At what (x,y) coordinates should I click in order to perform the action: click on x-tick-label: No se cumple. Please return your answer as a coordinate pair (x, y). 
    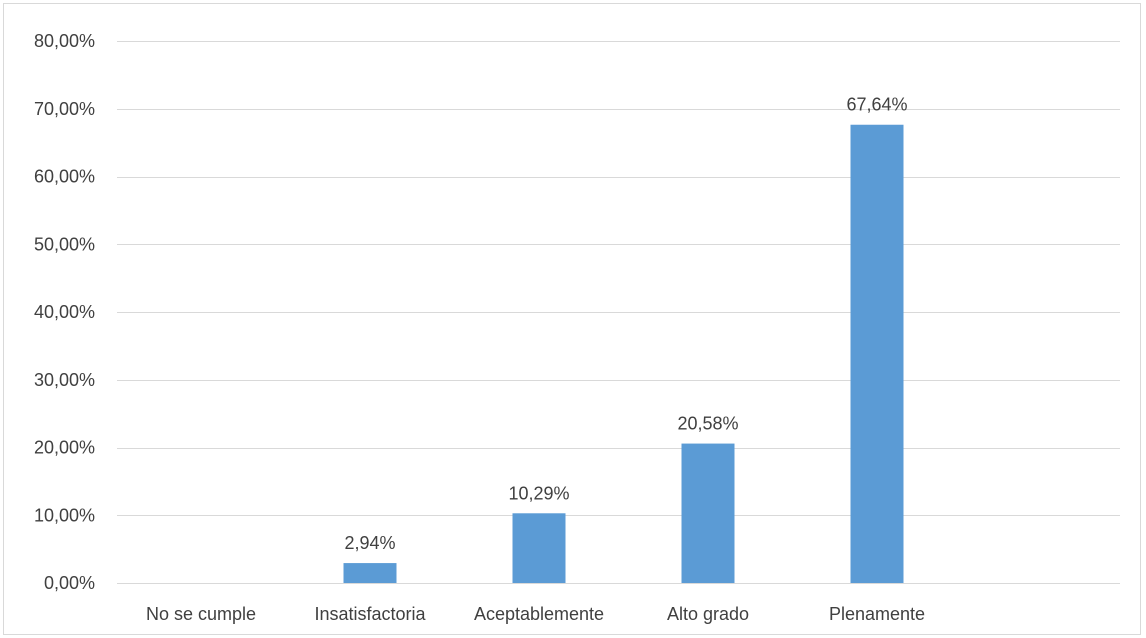
    Looking at the image, I should click on (201, 614).